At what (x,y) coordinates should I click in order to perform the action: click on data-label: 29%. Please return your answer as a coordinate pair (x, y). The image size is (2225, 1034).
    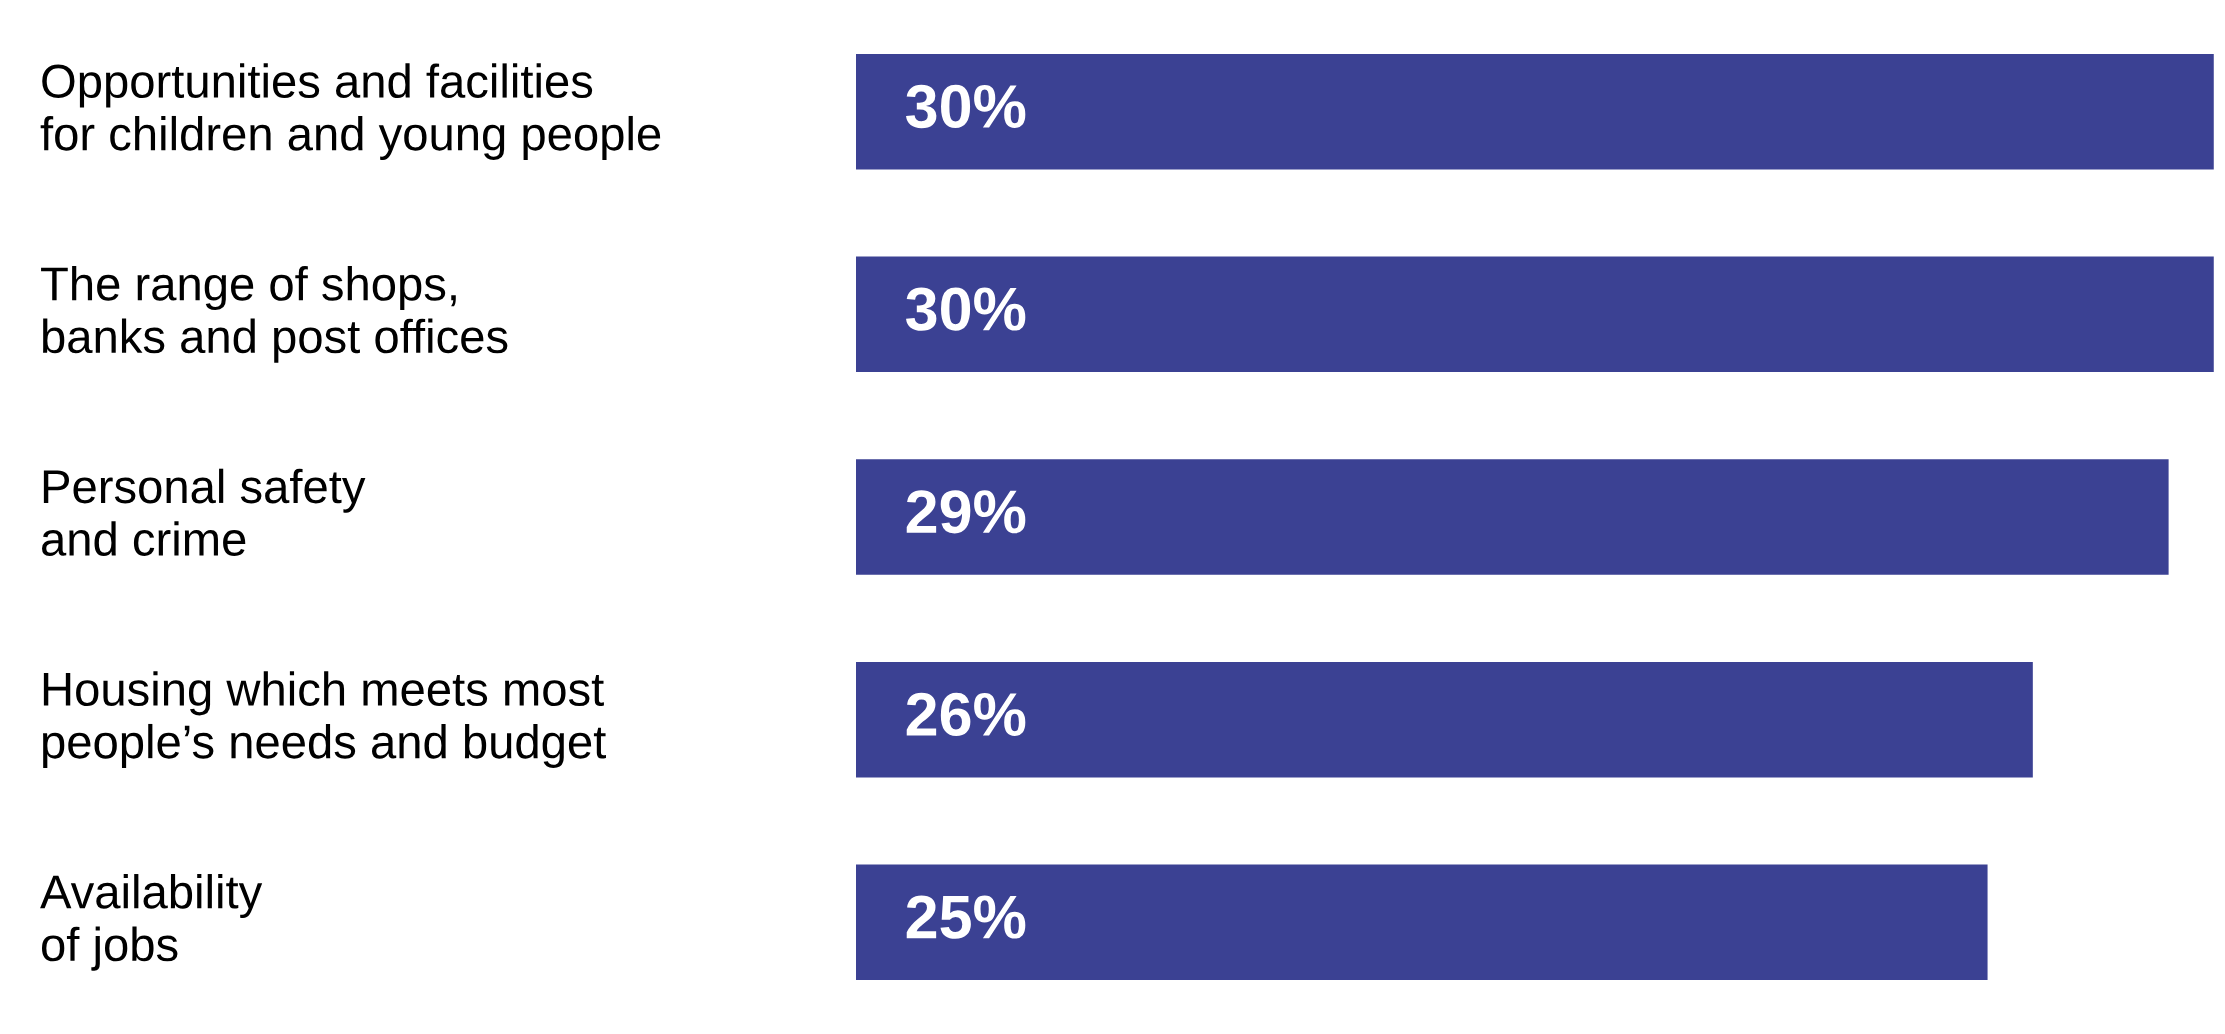
    Looking at the image, I should click on (966, 512).